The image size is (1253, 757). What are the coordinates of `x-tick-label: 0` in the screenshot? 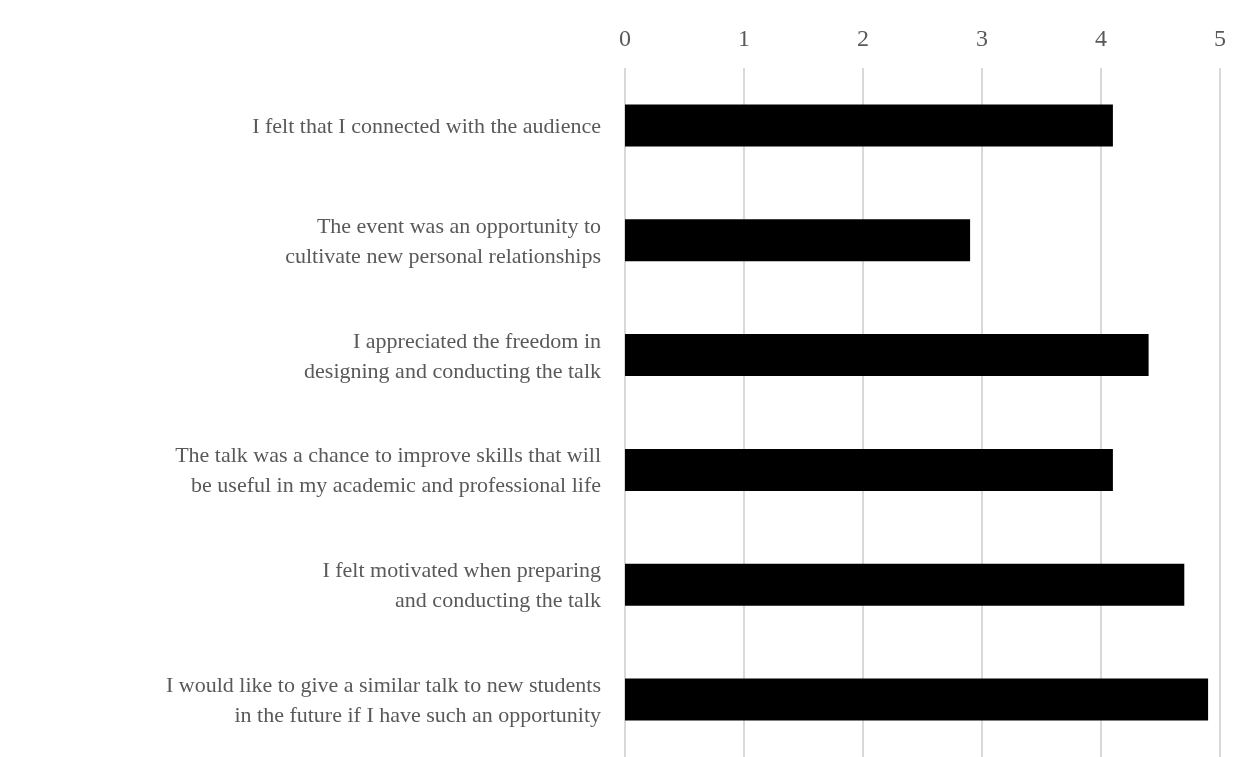 It's located at (625, 38).